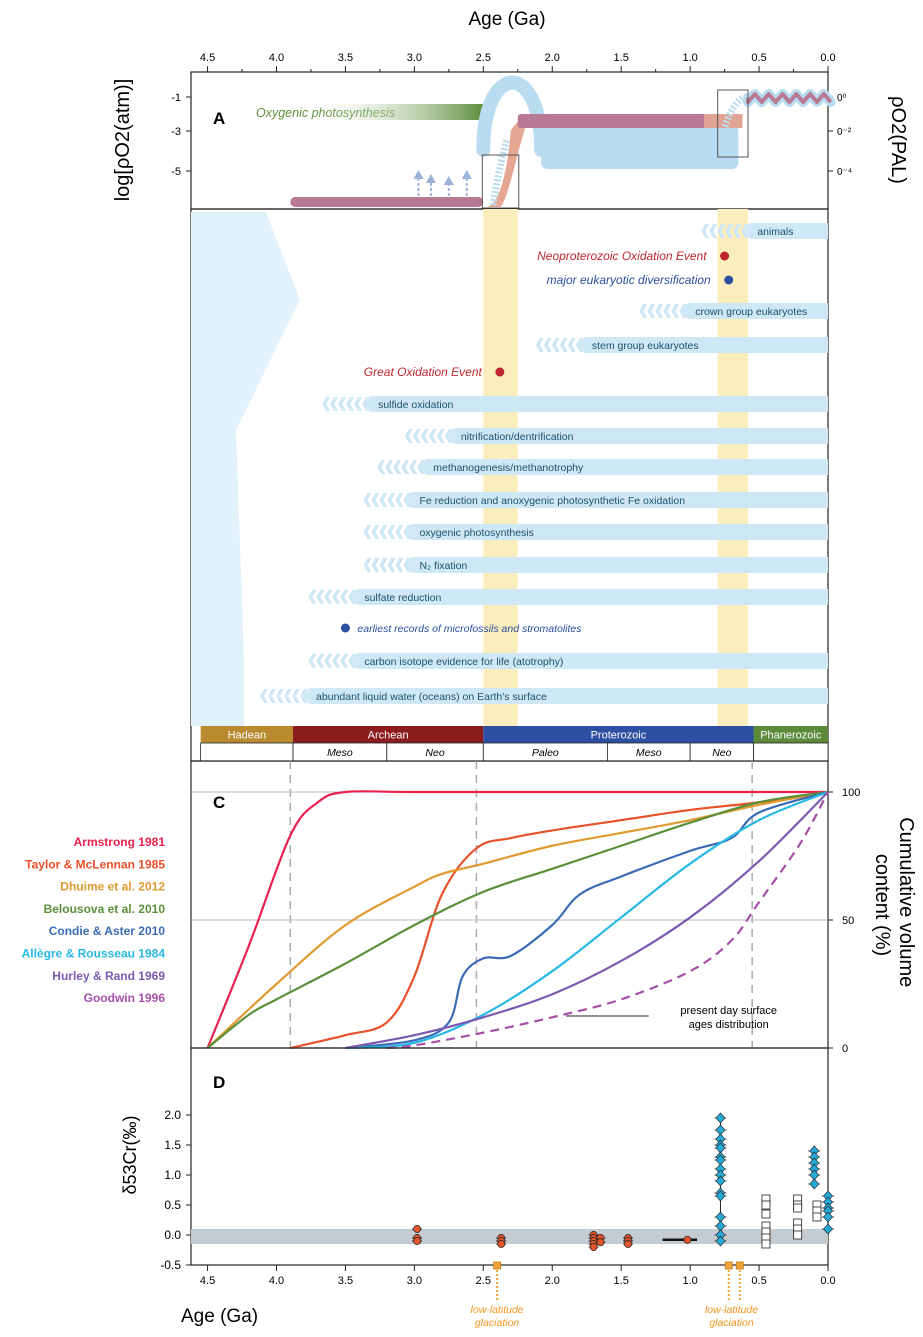 Image resolution: width=923 pixels, height=1337 pixels. Describe the element at coordinates (517, 437) in the screenshot. I see `process-bar-label: nitrification/dentrification` at that location.